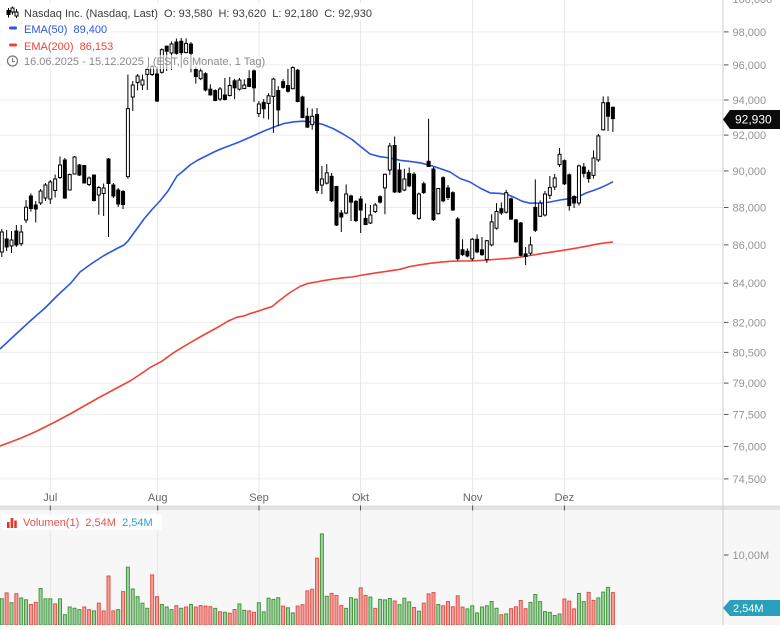 This screenshot has height=630, width=780. Describe the element at coordinates (473, 498) in the screenshot. I see `svg-text: Nov` at that location.